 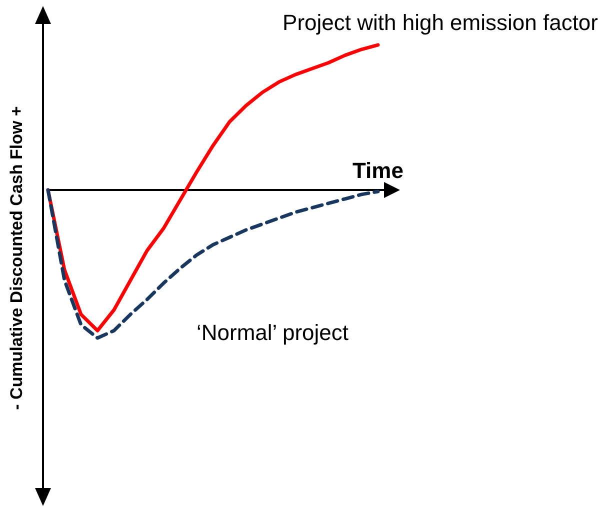 I want to click on y-axis-title: - Cumulative Discounted Cash Flow +, so click(x=16, y=258).